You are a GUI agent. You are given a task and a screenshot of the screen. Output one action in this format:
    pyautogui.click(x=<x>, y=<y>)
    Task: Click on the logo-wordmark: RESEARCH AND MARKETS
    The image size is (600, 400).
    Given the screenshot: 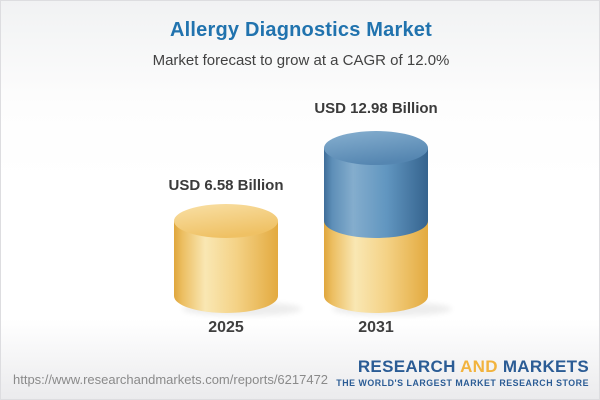 What is the action you would take?
    pyautogui.click(x=462, y=367)
    